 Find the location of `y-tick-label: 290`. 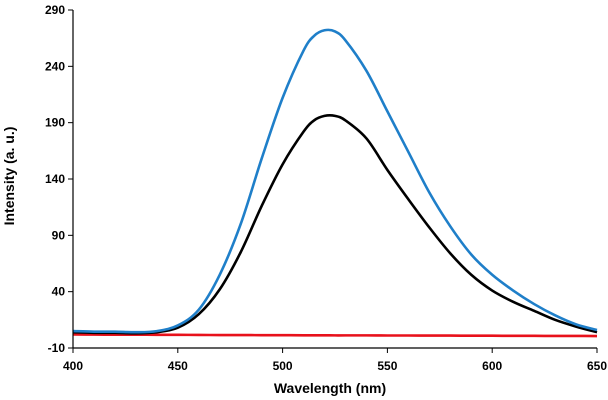

y-tick-label: 290 is located at coordinates (55, 10).